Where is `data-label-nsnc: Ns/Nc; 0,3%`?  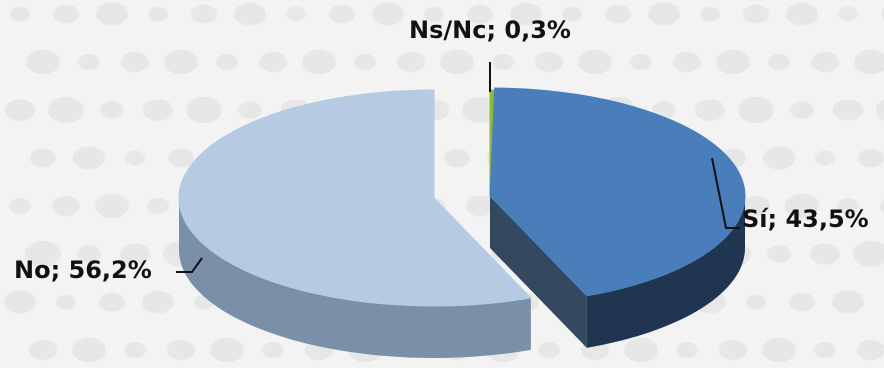
data-label-nsnc: Ns/Nc; 0,3% is located at coordinates (490, 30).